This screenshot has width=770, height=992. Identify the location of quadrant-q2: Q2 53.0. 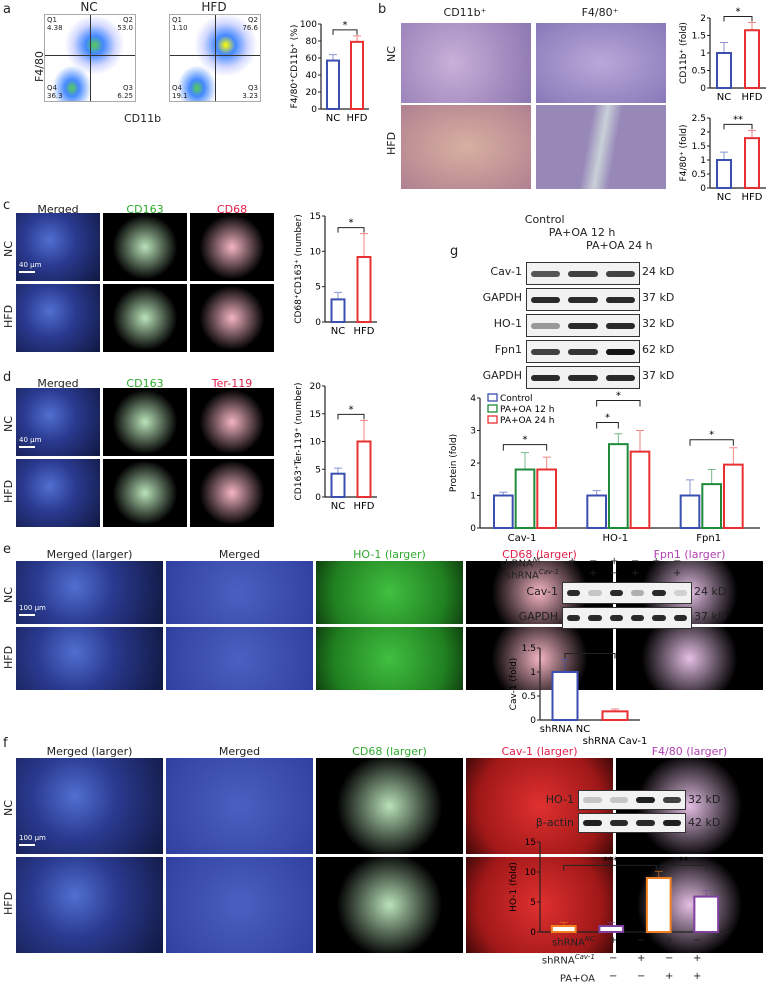
(125, 24).